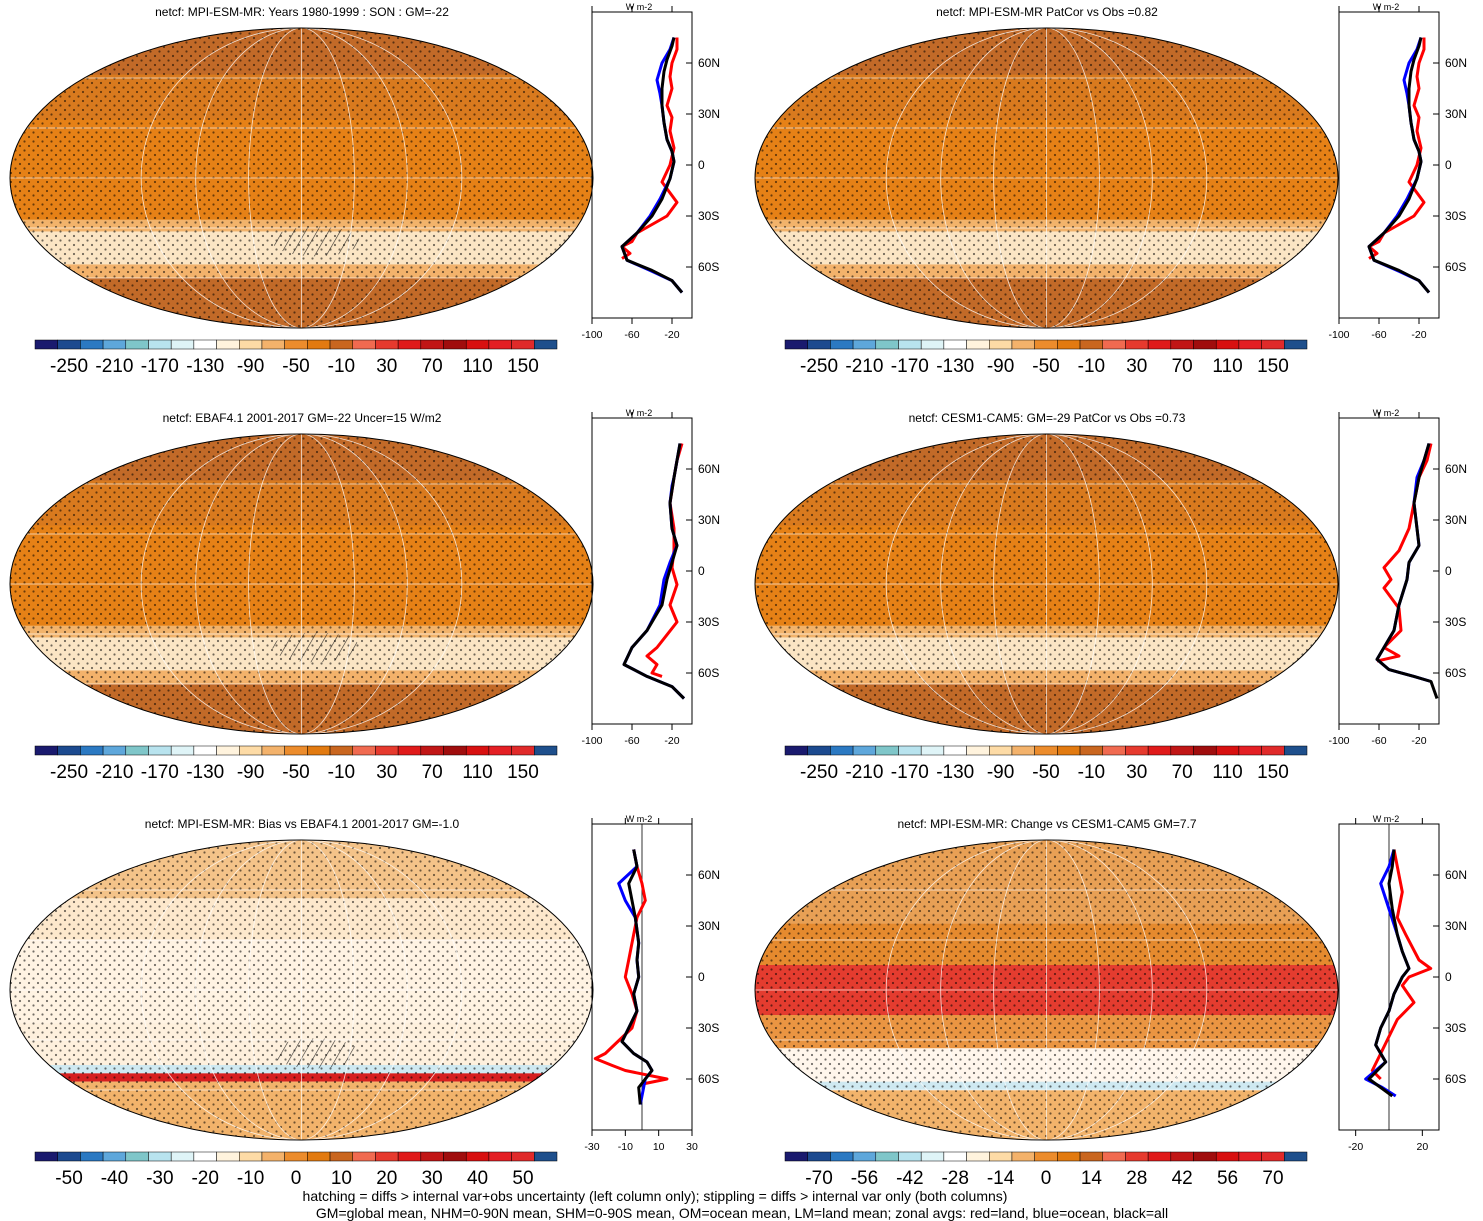 This screenshot has height=1221, width=1483. I want to click on colorbar-tick-label: -42, so click(909, 1178).